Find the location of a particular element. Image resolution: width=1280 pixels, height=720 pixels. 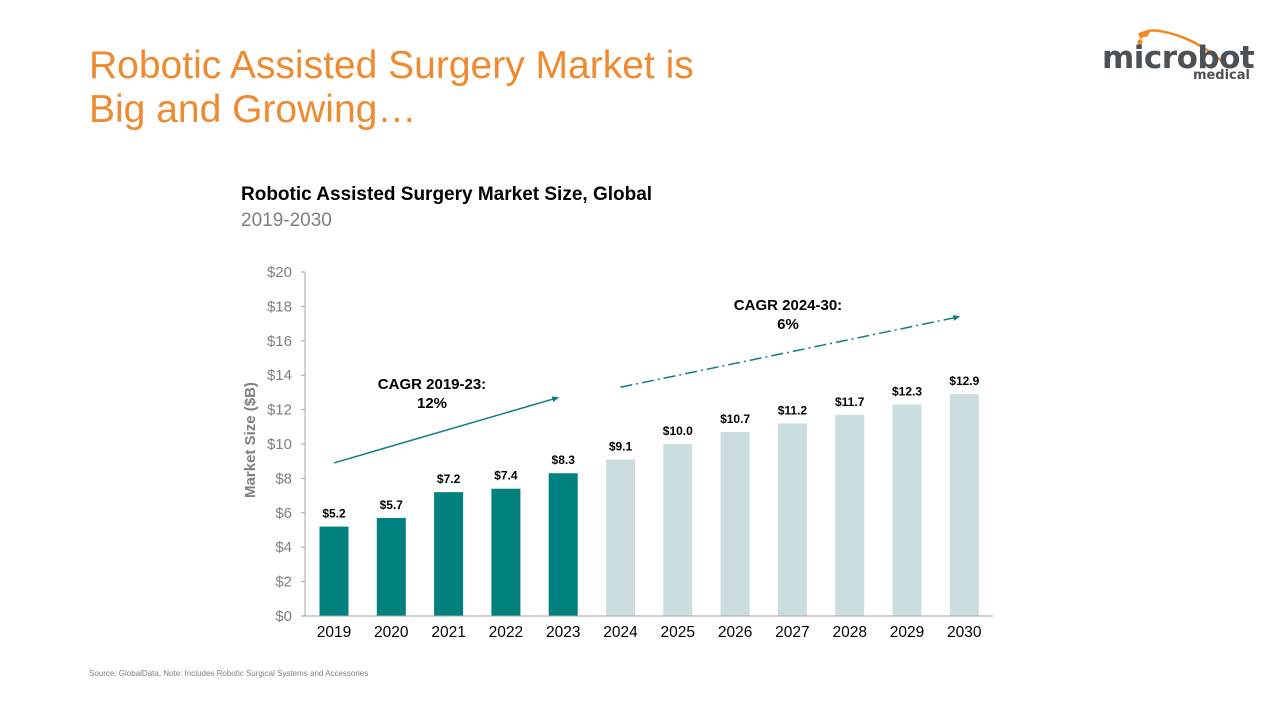

logo-wordmark: microbot is located at coordinates (1178, 58).